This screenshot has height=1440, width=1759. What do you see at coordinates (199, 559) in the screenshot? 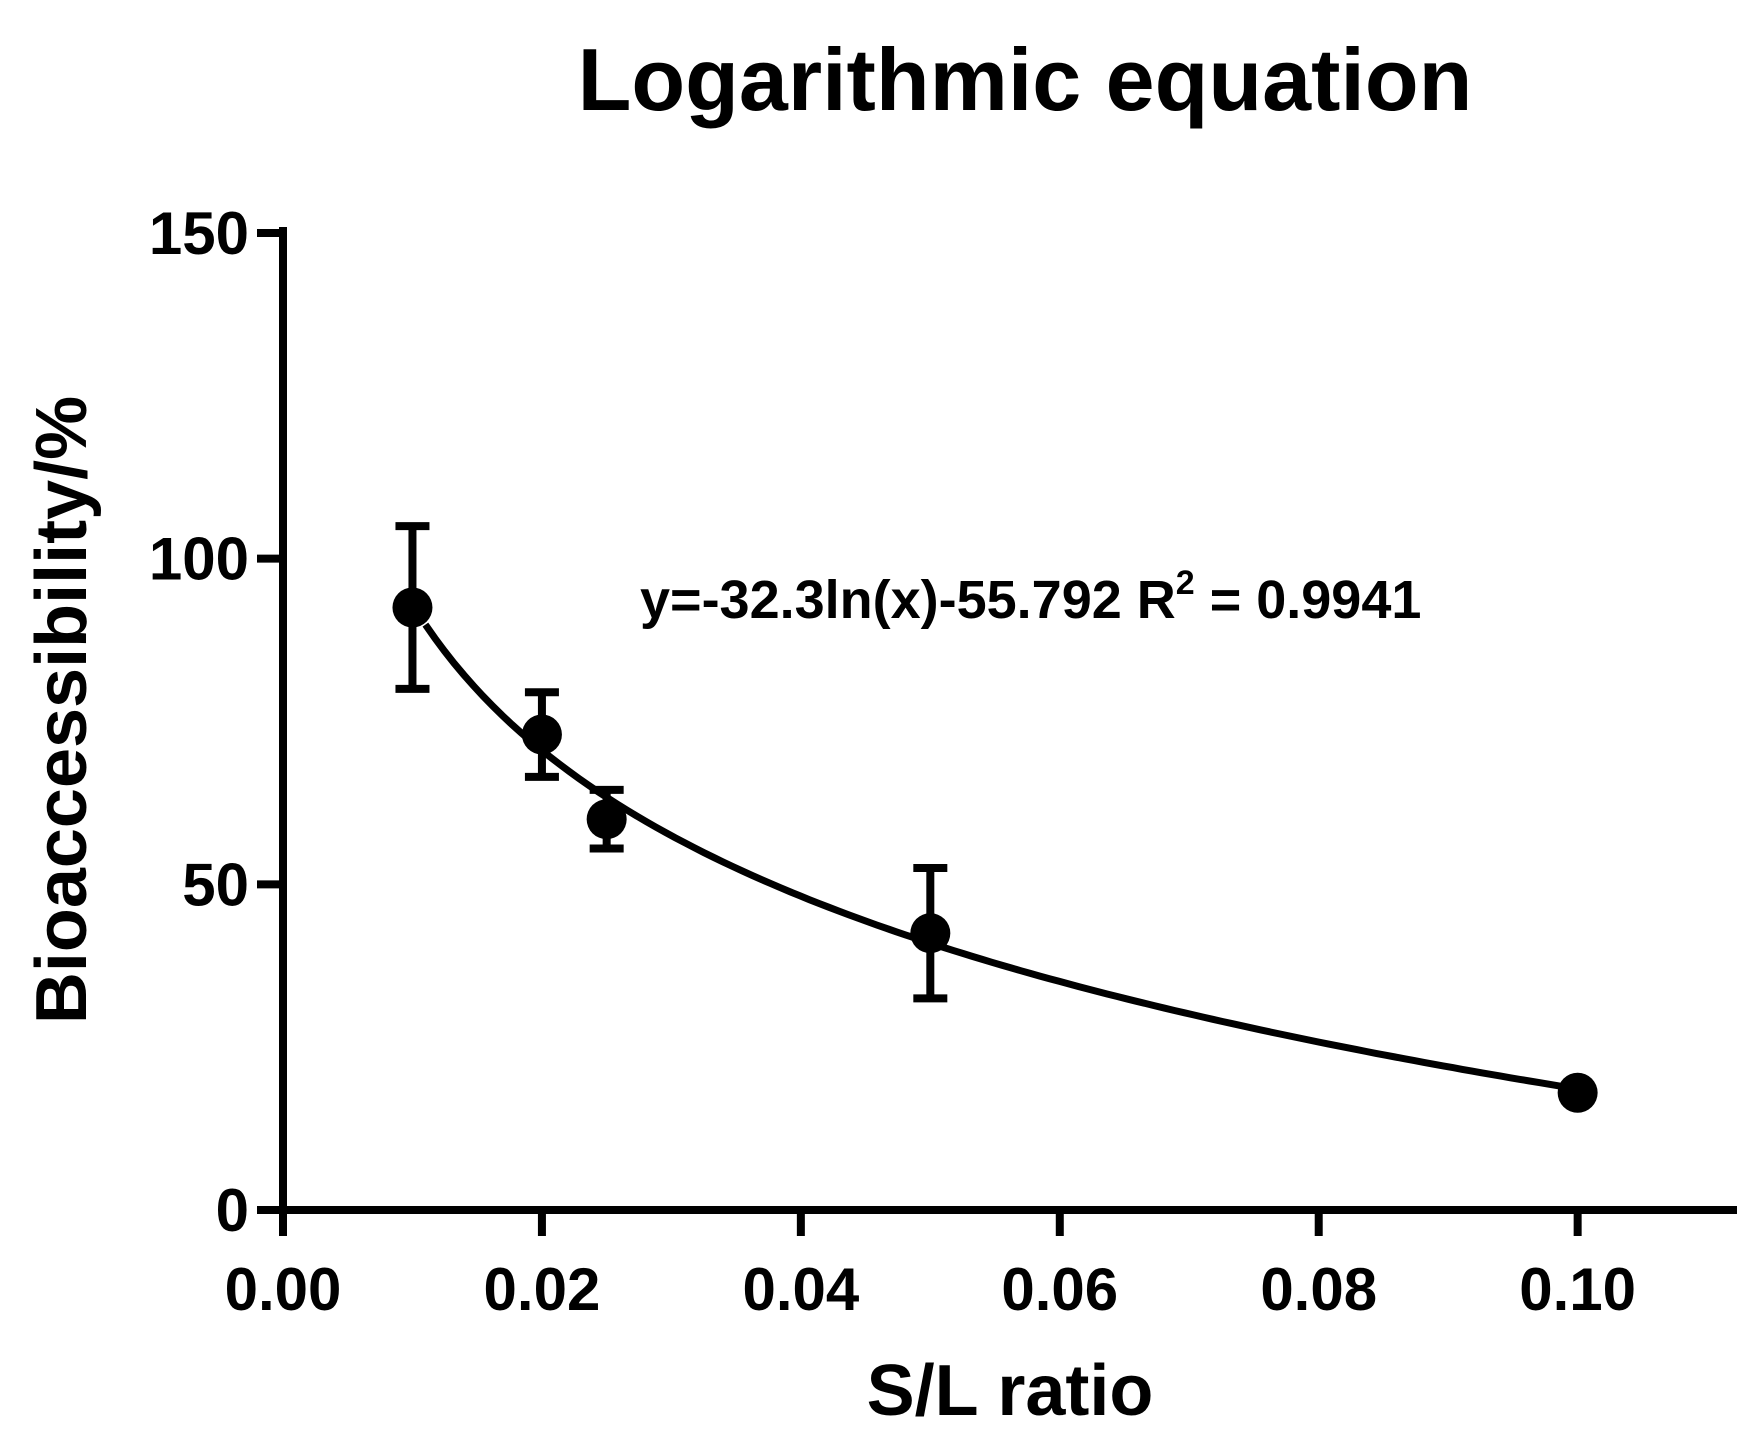
I see `y-tick-label: 100` at bounding box center [199, 559].